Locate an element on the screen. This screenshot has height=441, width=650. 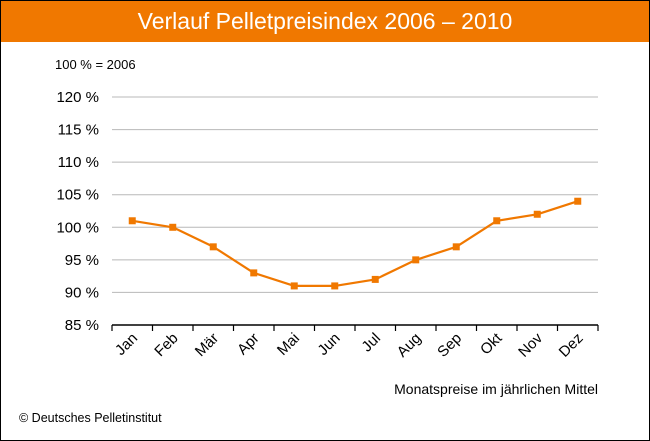
y-tick-label: 90 % is located at coordinates (82, 292).